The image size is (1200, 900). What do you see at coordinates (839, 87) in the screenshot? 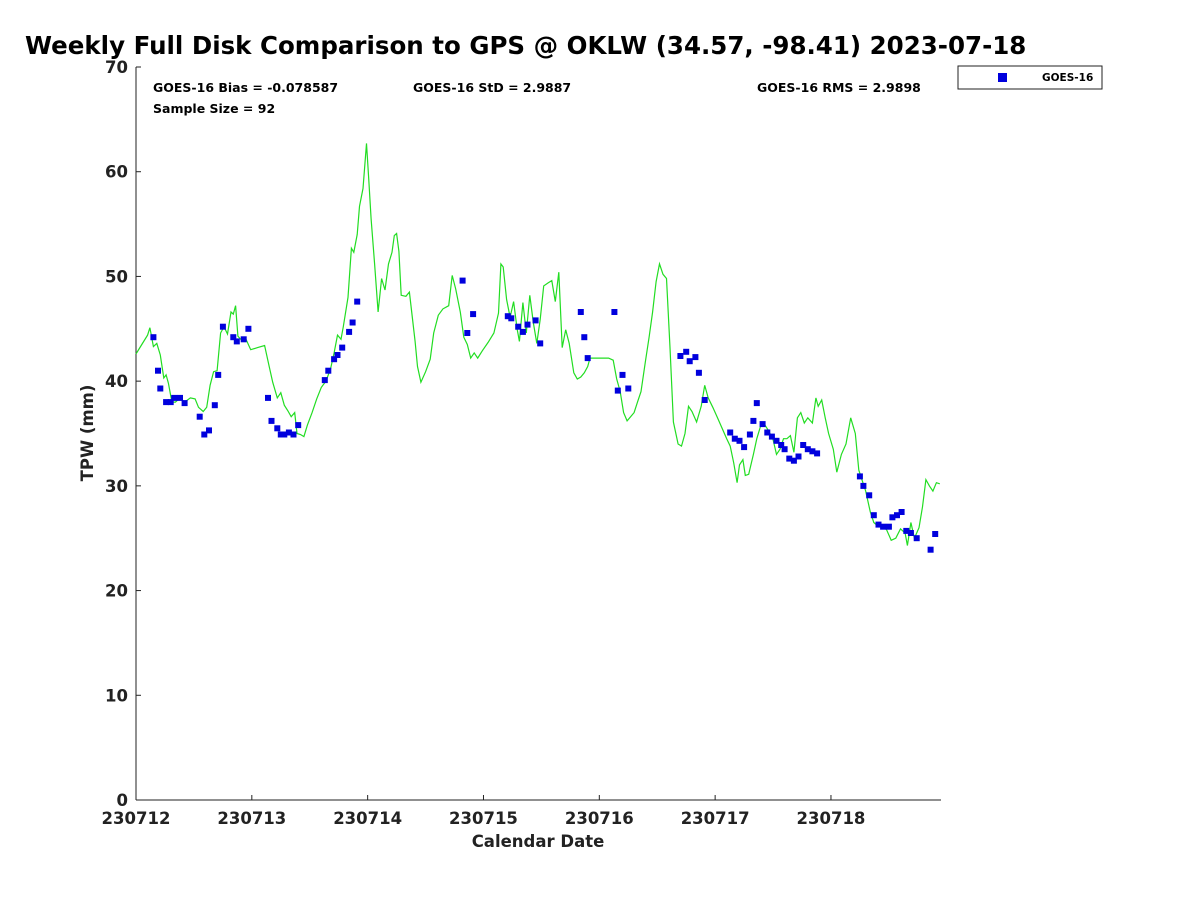
I see `stat-rms: GOES-16 RMS = 2.9898` at bounding box center [839, 87].